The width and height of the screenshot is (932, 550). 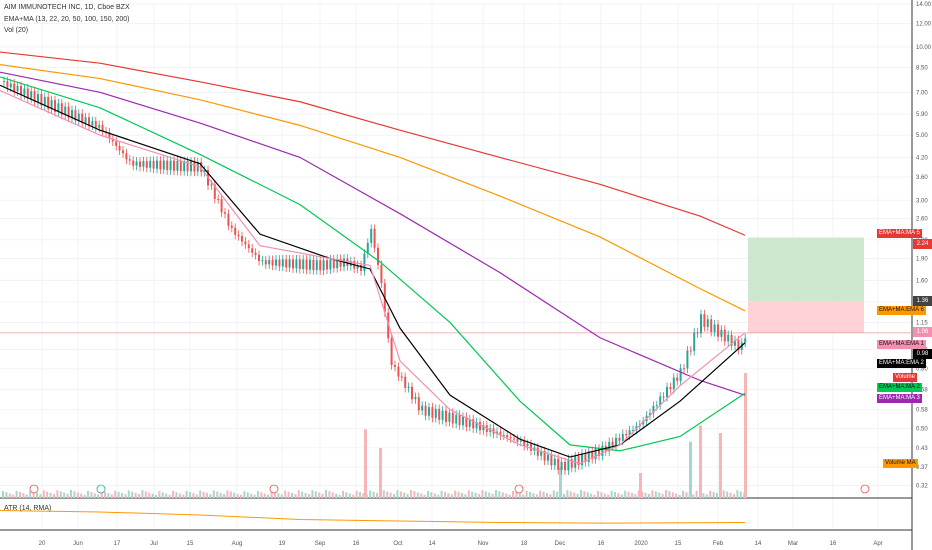 What do you see at coordinates (922, 136) in the screenshot?
I see `price-tick-label: 5.00` at bounding box center [922, 136].